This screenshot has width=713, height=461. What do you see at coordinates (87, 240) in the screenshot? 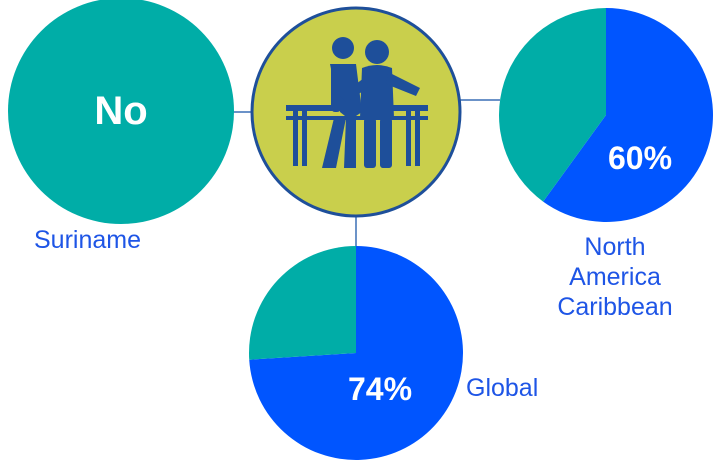
I see `label-suriname: Suriname` at bounding box center [87, 240].